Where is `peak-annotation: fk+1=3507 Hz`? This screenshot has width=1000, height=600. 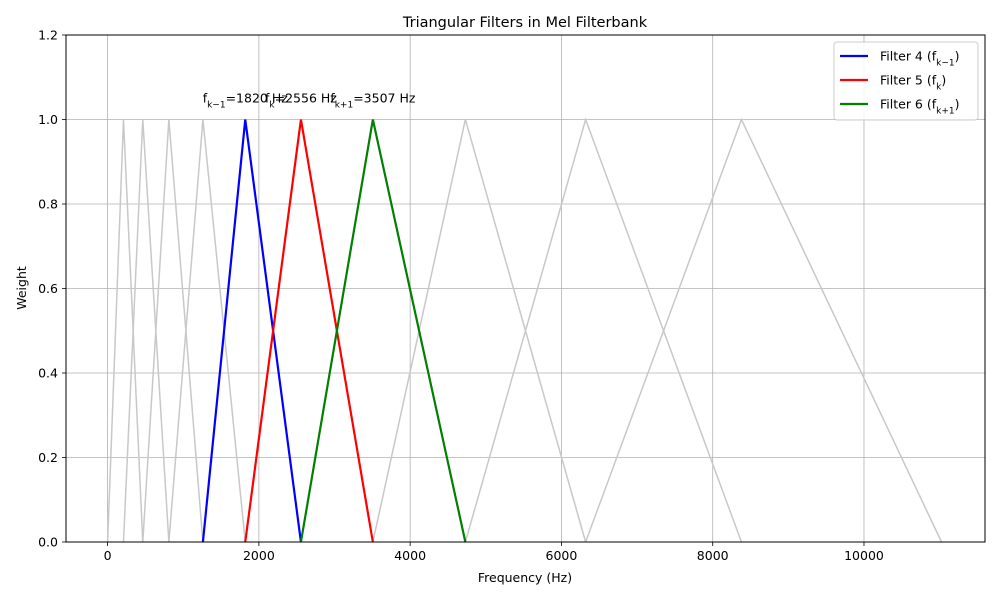
peak-annotation: fk+1=3507 Hz is located at coordinates (373, 100).